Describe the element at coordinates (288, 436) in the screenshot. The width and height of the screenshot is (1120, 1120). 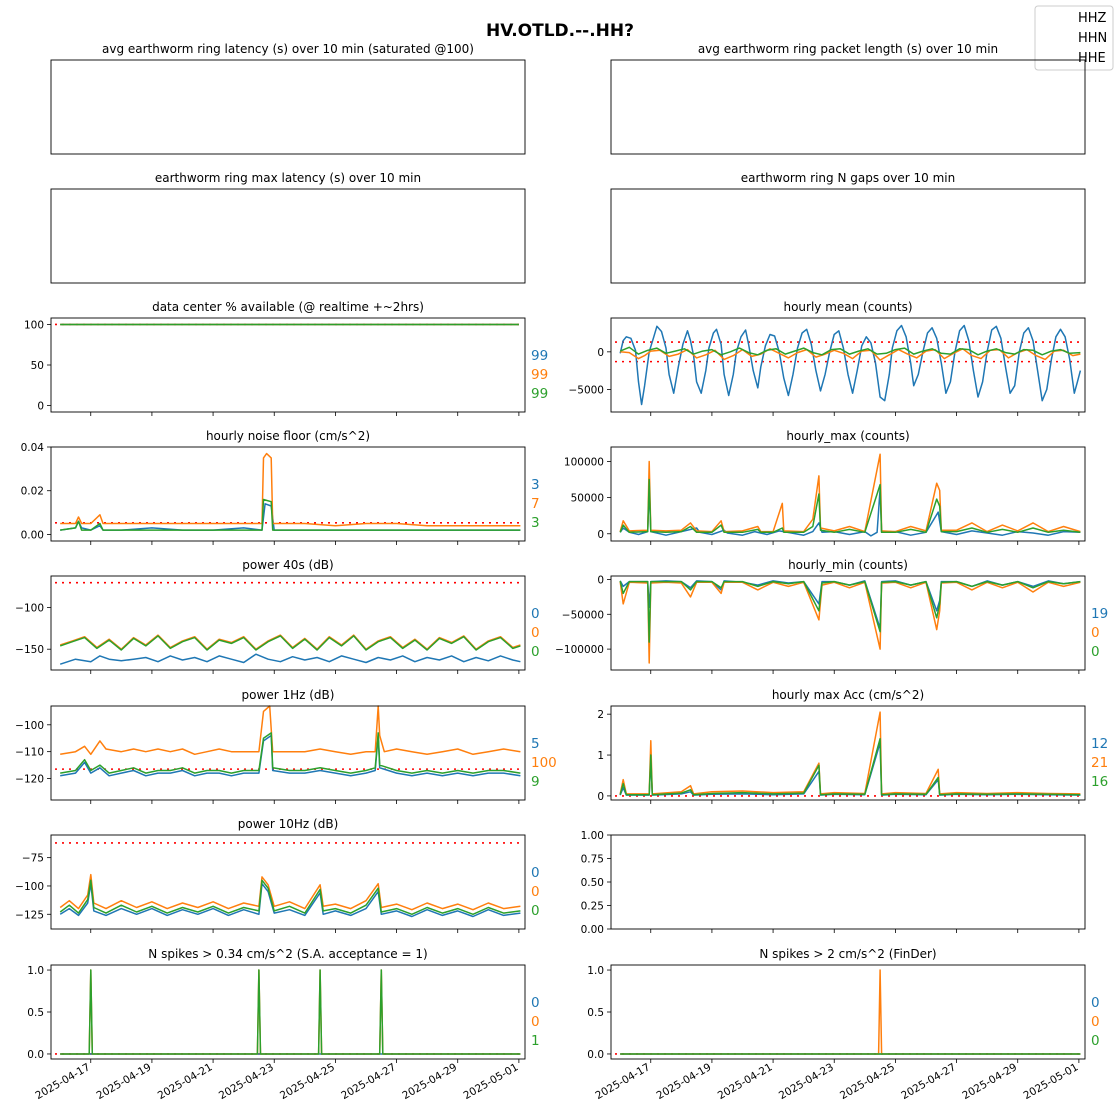
I see `panel-title: hourly noise floor (cm/s^2)` at that location.